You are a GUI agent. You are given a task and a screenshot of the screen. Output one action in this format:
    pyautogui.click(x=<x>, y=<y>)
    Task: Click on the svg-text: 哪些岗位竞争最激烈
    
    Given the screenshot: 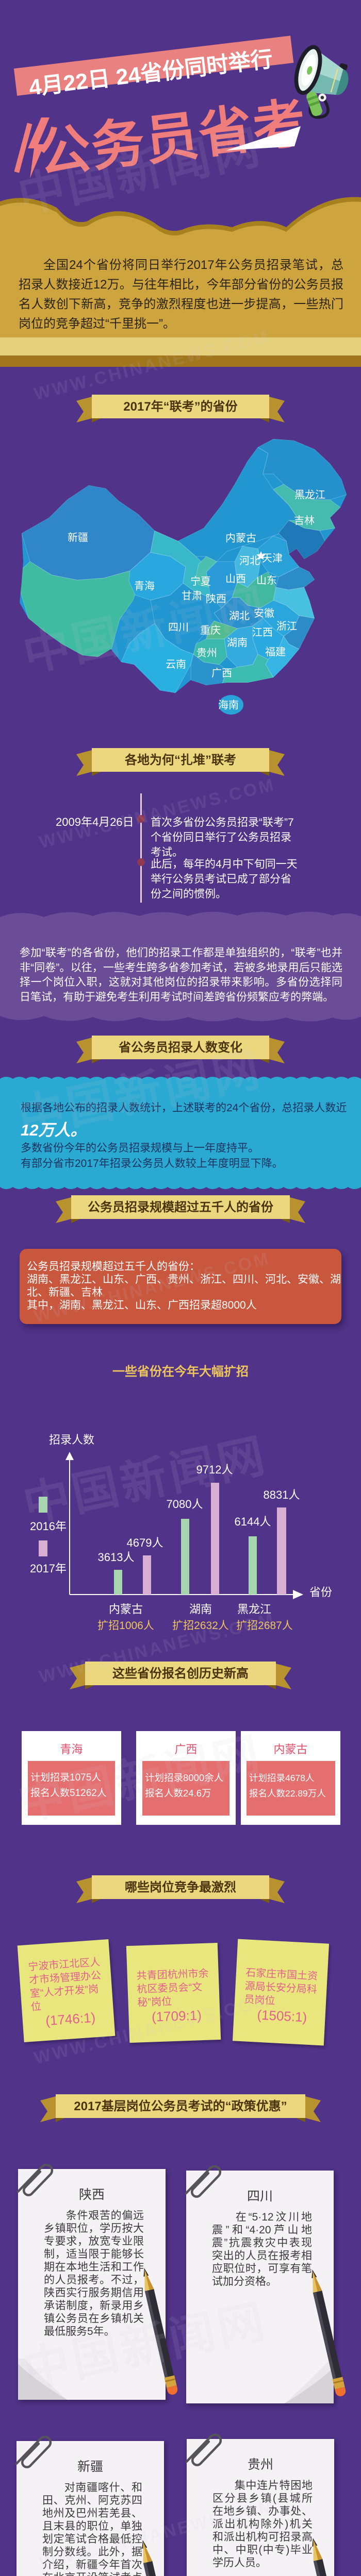 What is the action you would take?
    pyautogui.click(x=180, y=1887)
    